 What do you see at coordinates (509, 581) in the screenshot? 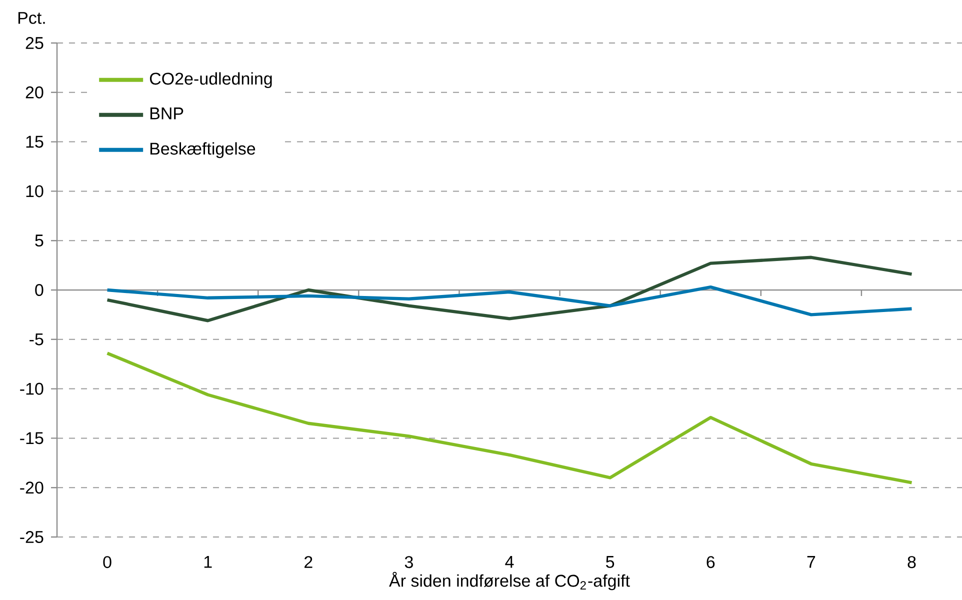
I see `x-axis-title: År siden indførelse af CO$_{2}$-afgift` at bounding box center [509, 581].